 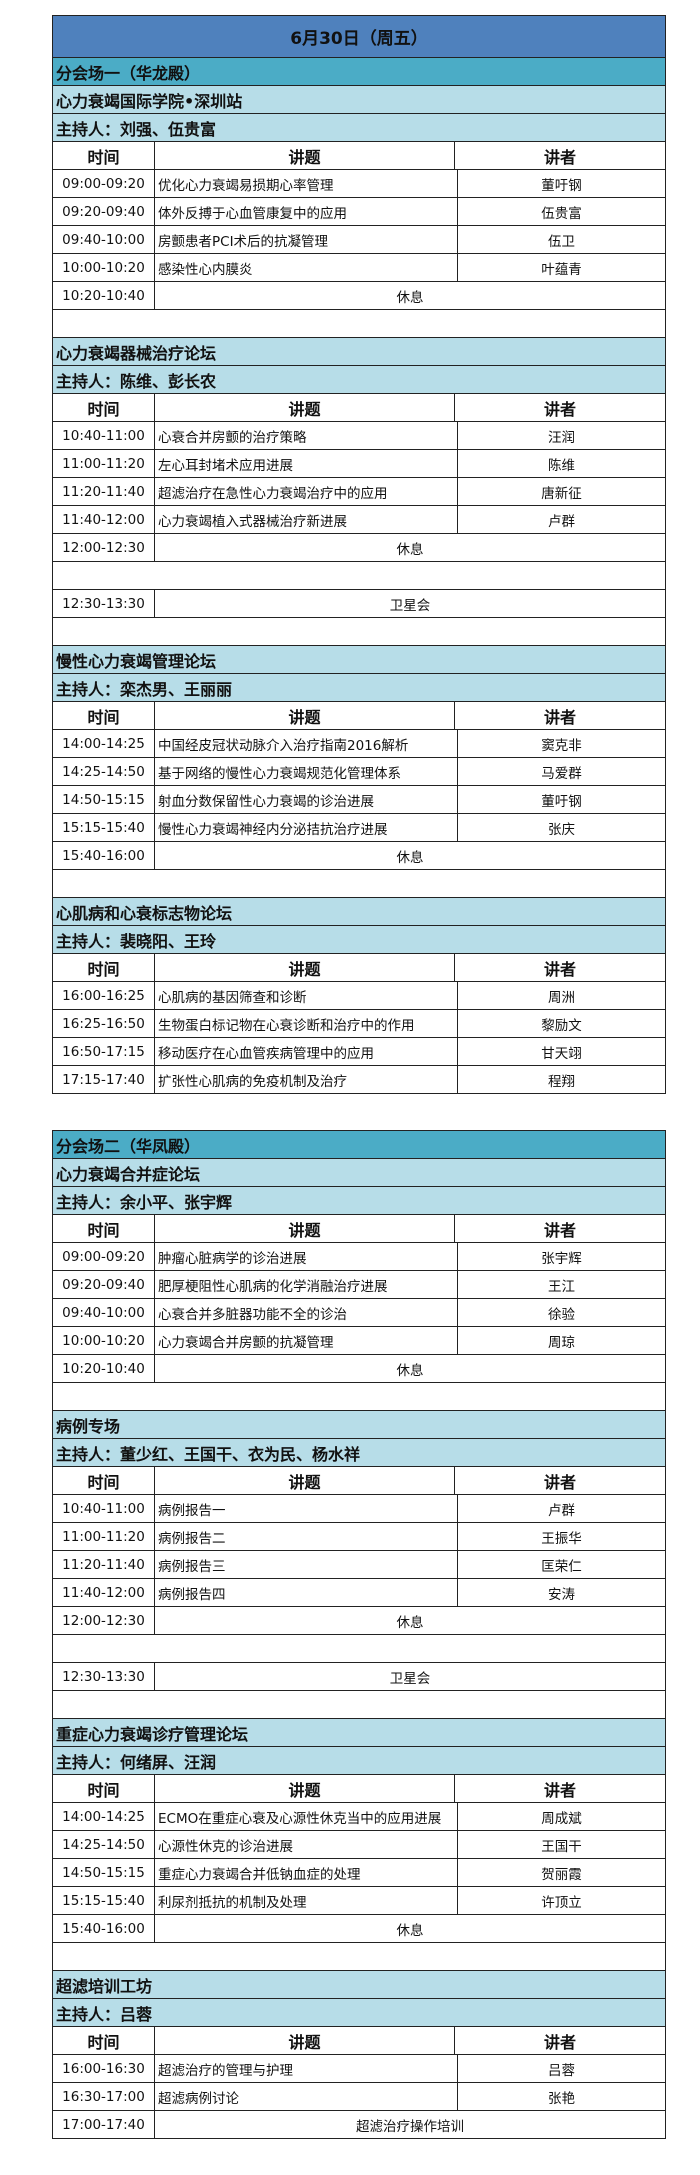 What do you see at coordinates (104, 2068) in the screenshot?
I see `session-time: 16:00-16:30` at bounding box center [104, 2068].